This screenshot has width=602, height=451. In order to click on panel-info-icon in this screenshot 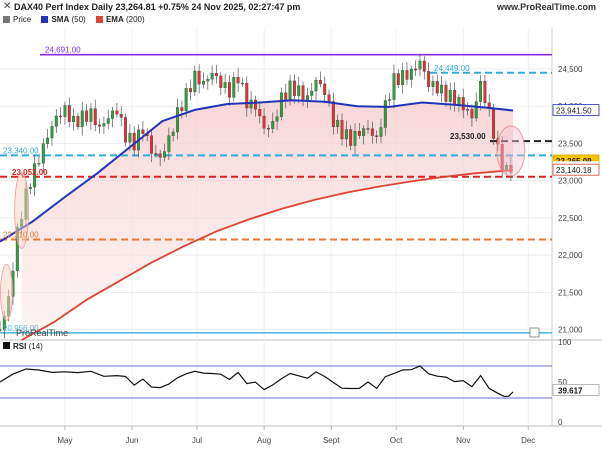, I will do `click(534, 332)`.